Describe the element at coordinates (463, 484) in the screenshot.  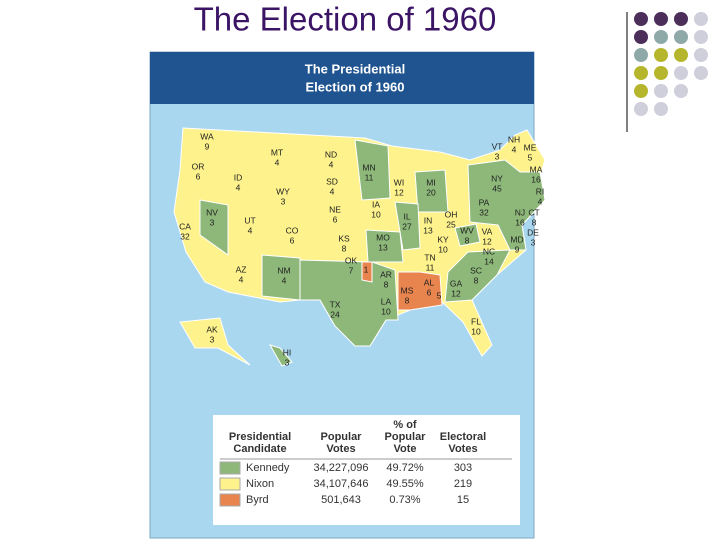
I see `legend-electoral: 219` at that location.